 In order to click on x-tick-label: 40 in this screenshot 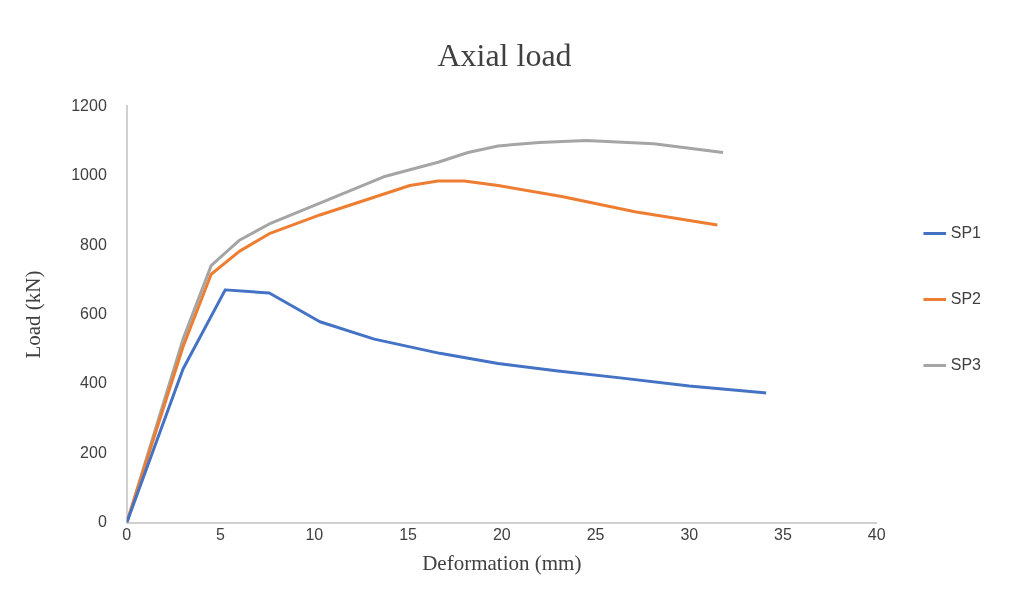, I will do `click(876, 534)`.